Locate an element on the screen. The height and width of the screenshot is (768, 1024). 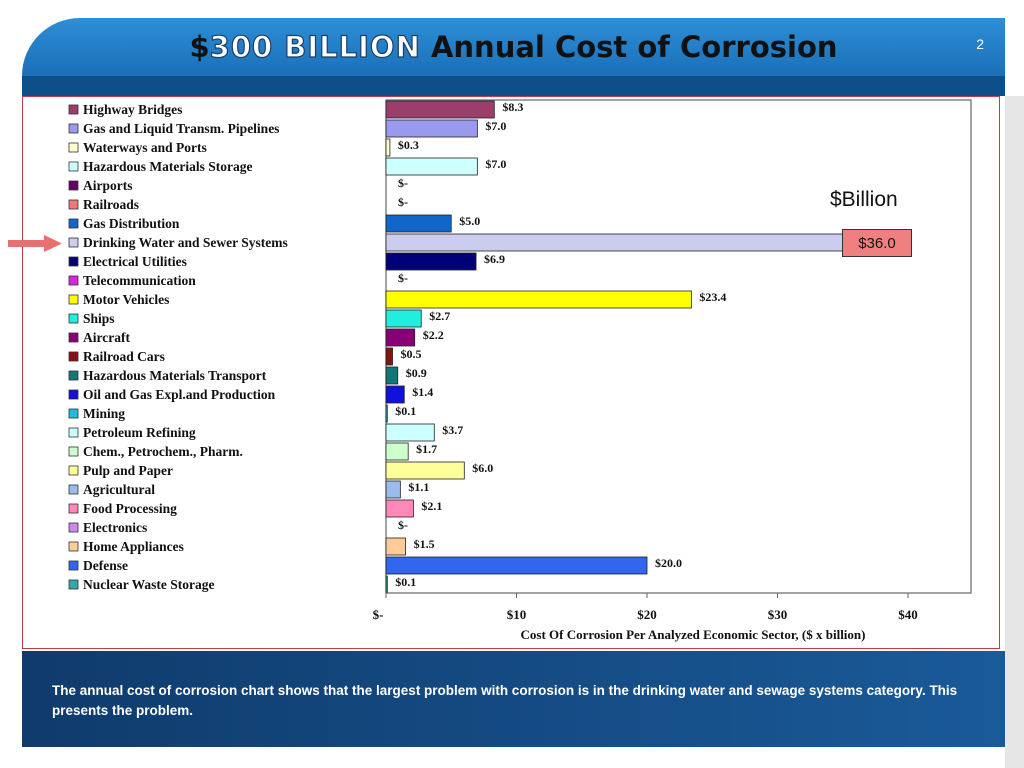
header-band is located at coordinates (513, 86).